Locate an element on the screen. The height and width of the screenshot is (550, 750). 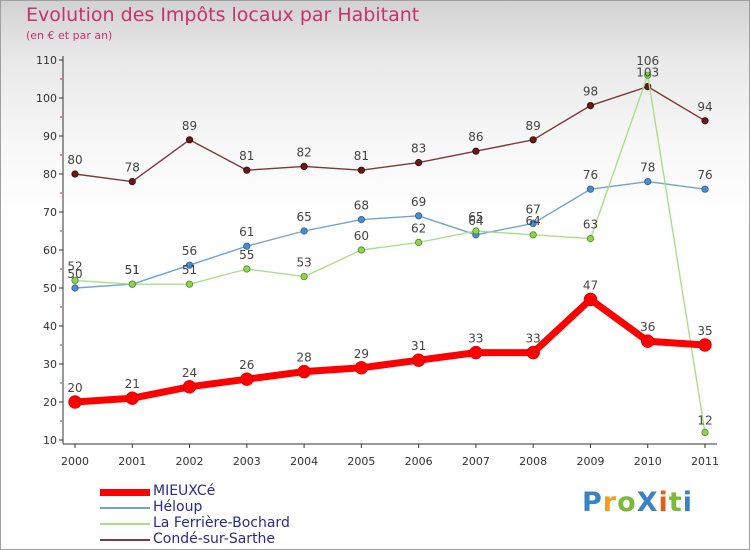
data-label: 51 is located at coordinates (132, 270).